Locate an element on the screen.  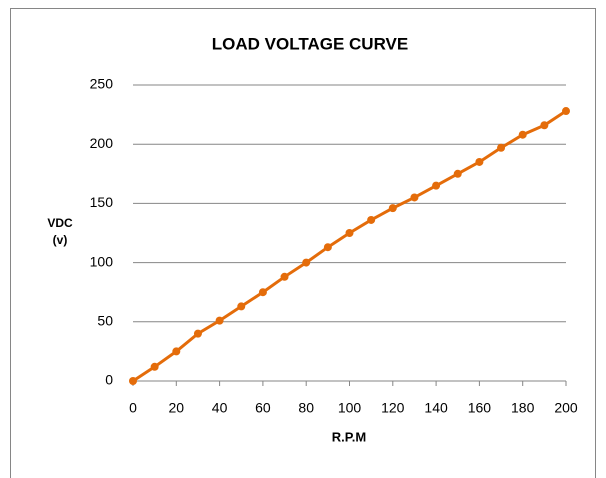
chart-title: LOAD VOLTAGE CURVE is located at coordinates (310, 43).